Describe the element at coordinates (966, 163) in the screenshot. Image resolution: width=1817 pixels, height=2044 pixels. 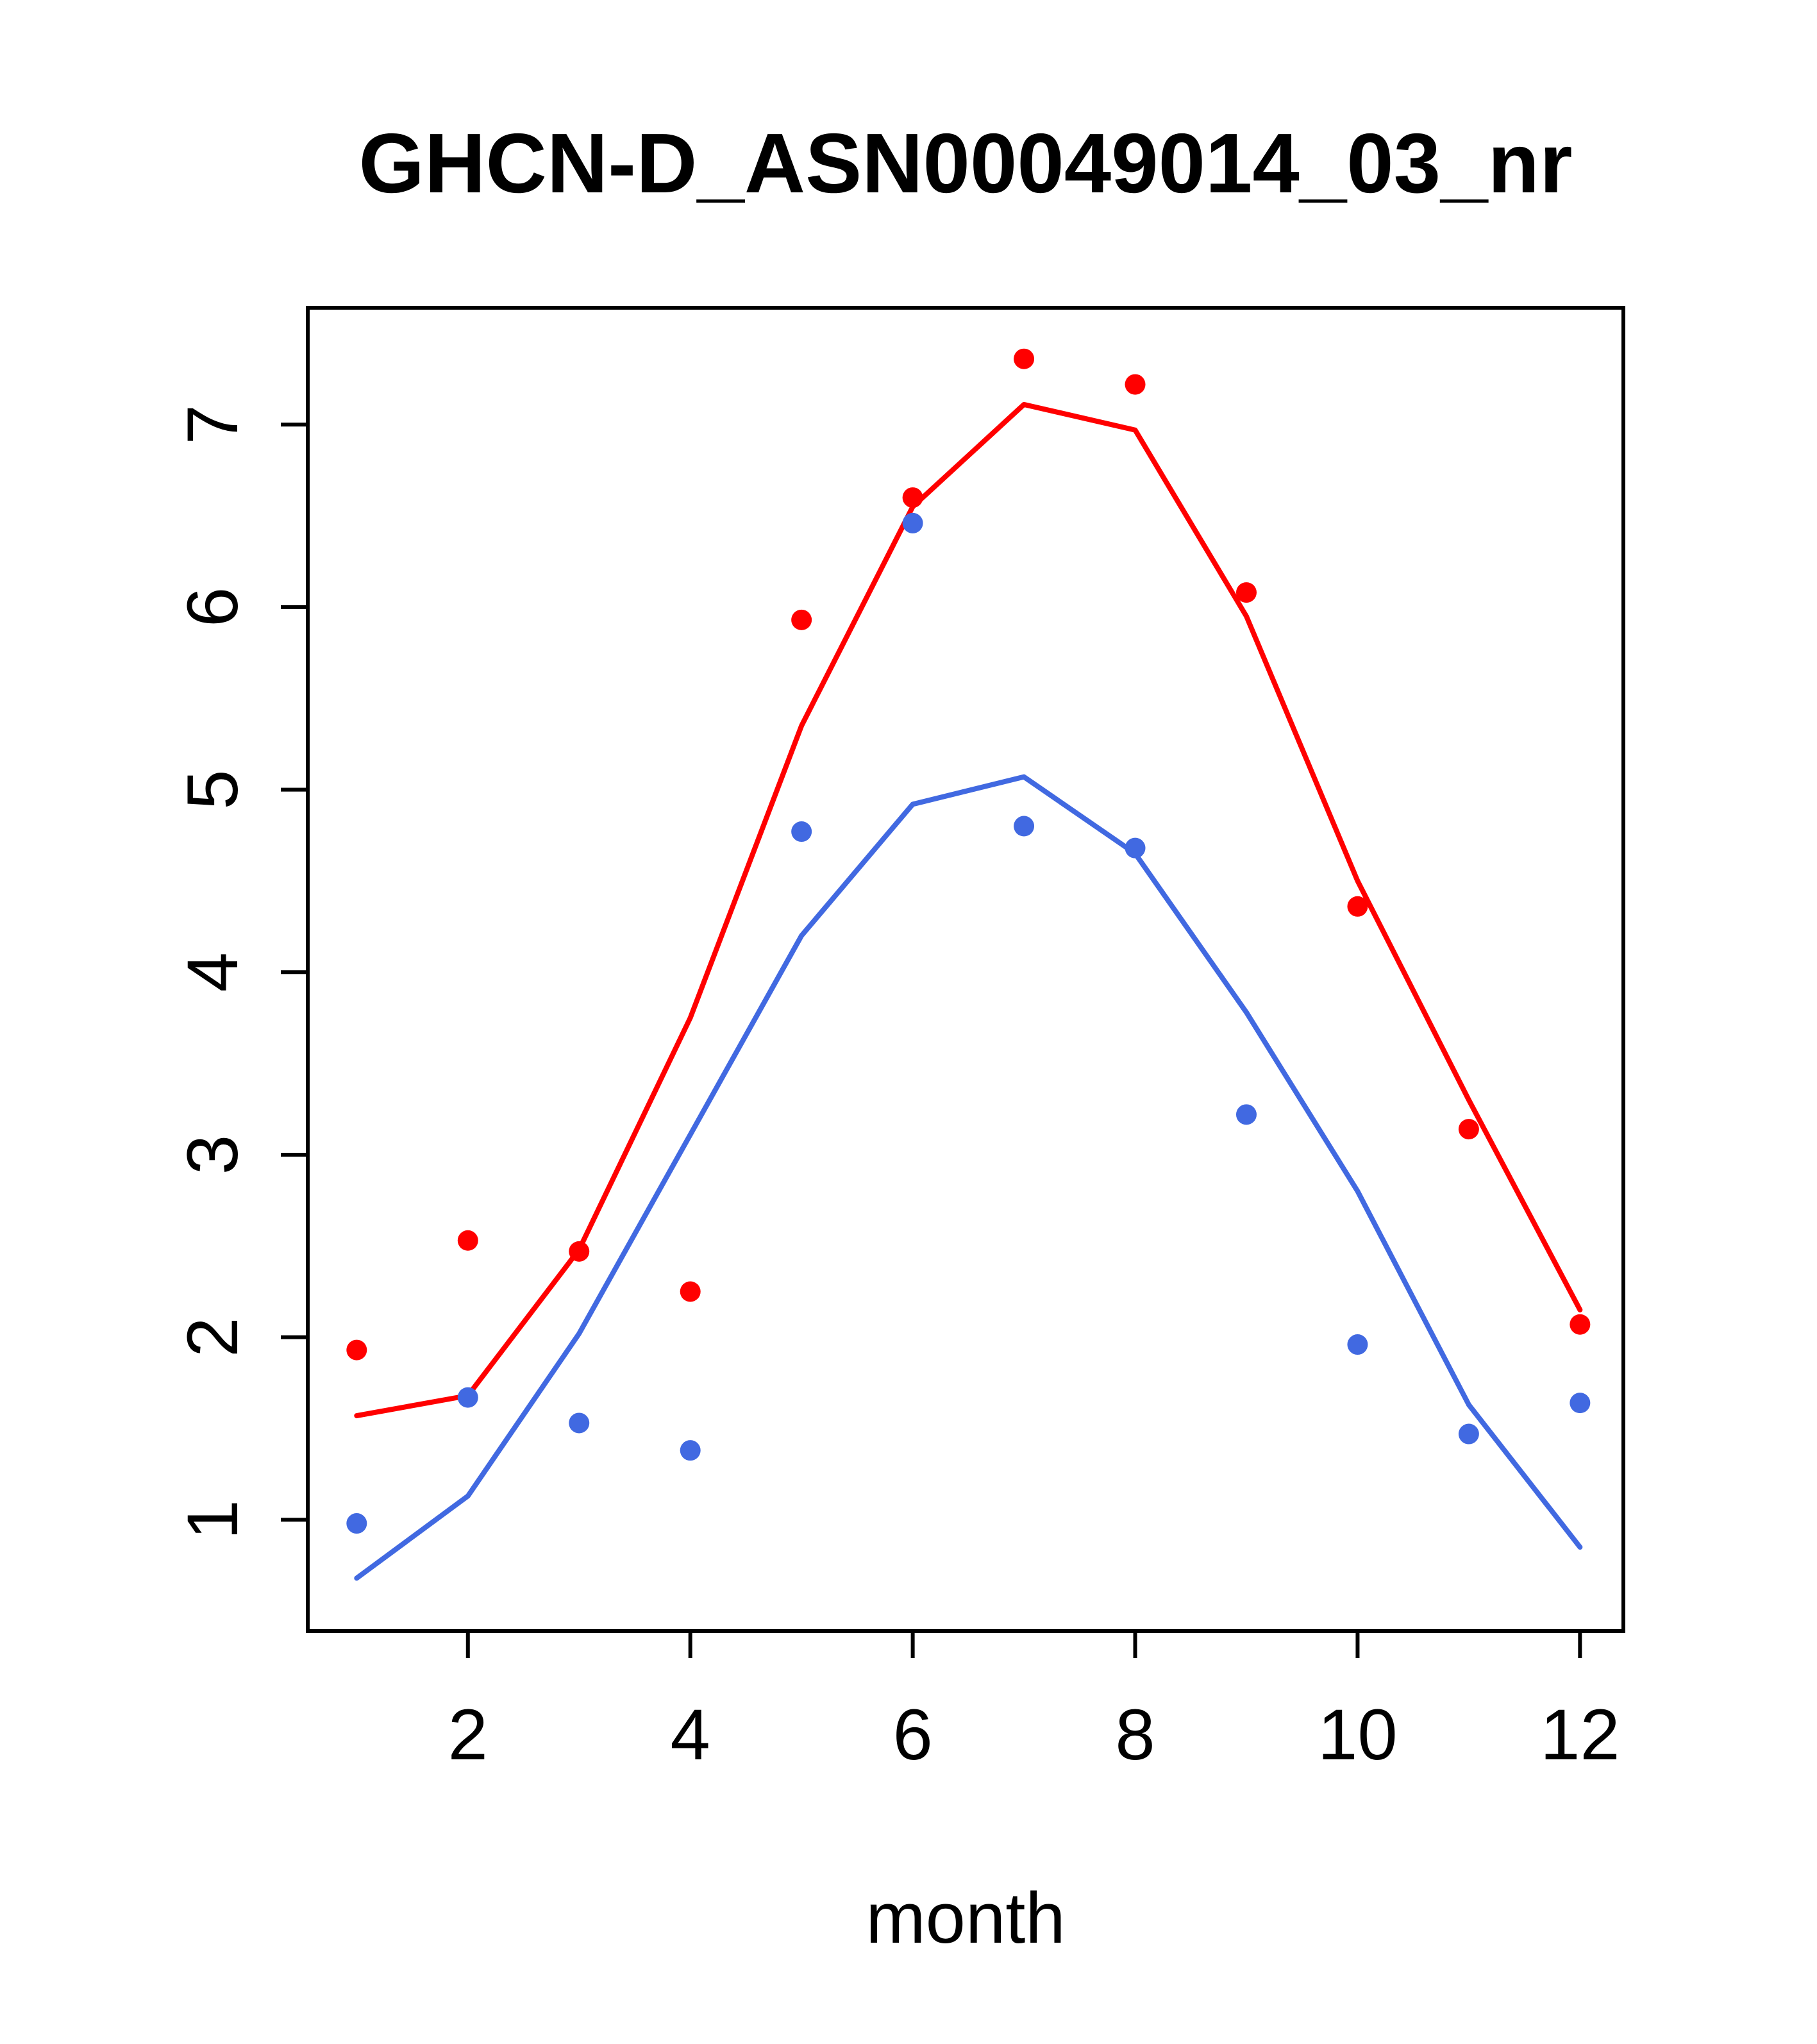
I see `chart-title: GHCN-D_ASN00049014_03_nr` at that location.